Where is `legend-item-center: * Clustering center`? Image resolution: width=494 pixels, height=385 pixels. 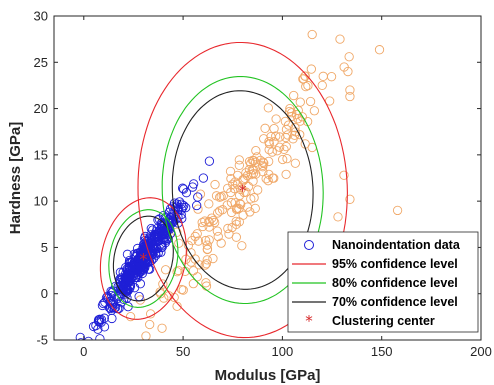
legend-item-center: * Clustering center is located at coordinates (370, 321).